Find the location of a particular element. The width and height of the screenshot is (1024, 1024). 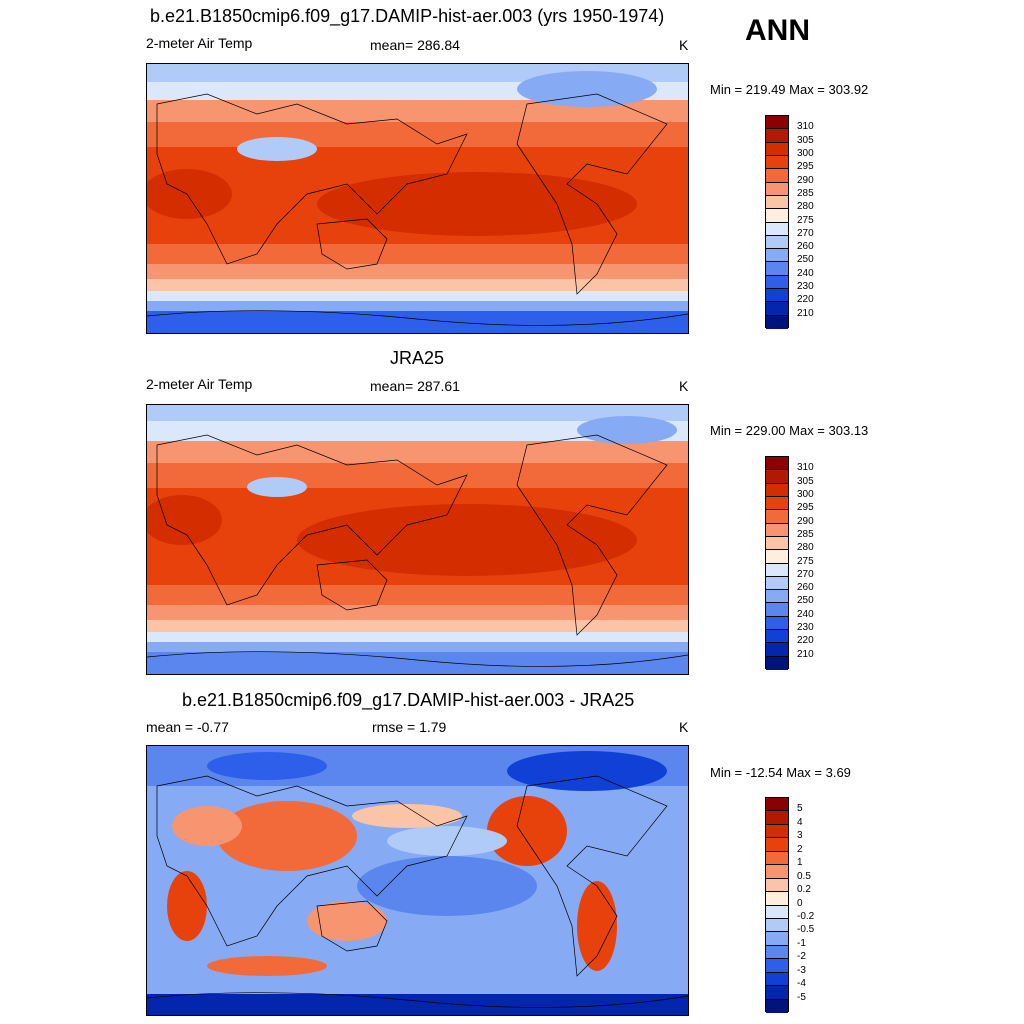

panel2-minmax: Min = 229.00 Max = 303.13 is located at coordinates (789, 430).